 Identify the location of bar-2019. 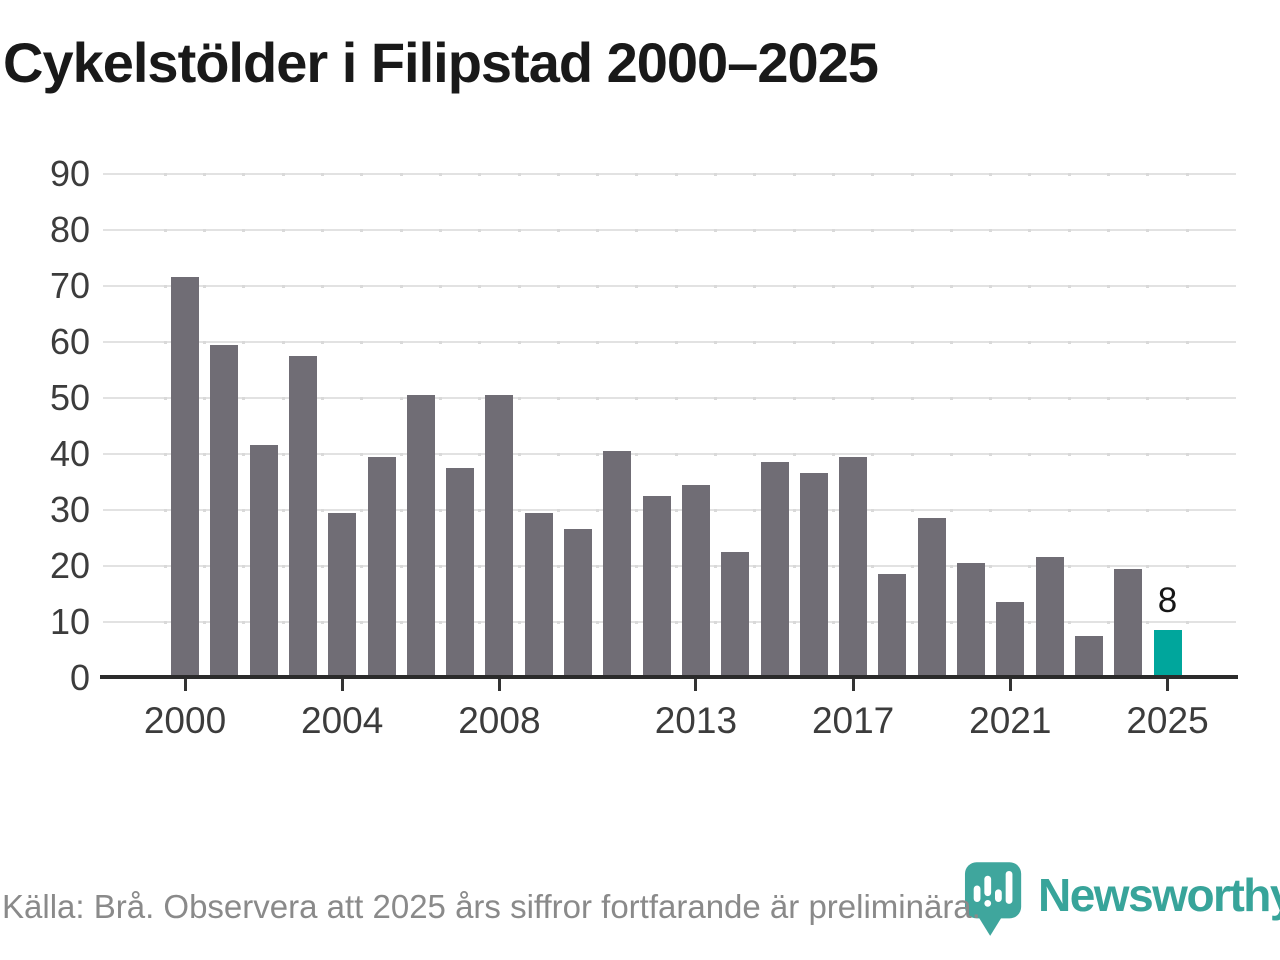
(931, 596).